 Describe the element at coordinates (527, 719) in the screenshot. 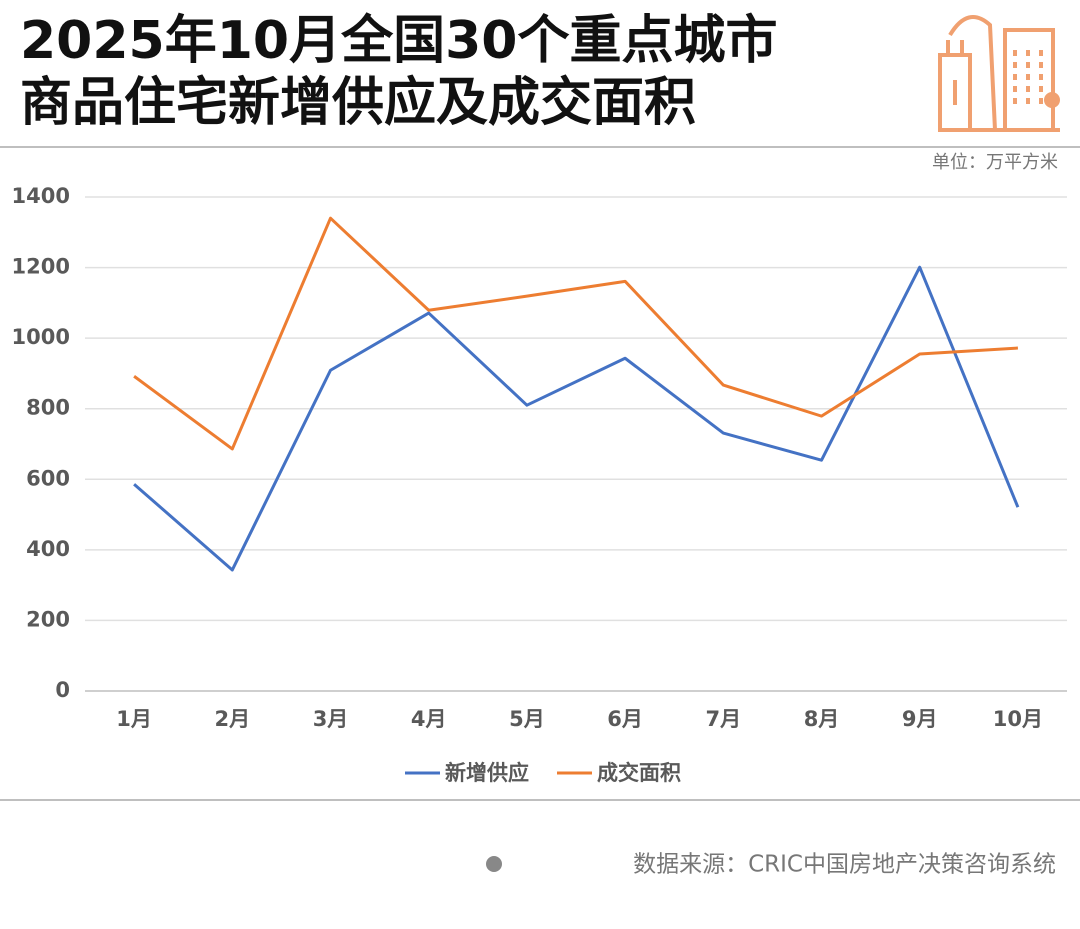

I see `x-tick-label: 5月` at that location.